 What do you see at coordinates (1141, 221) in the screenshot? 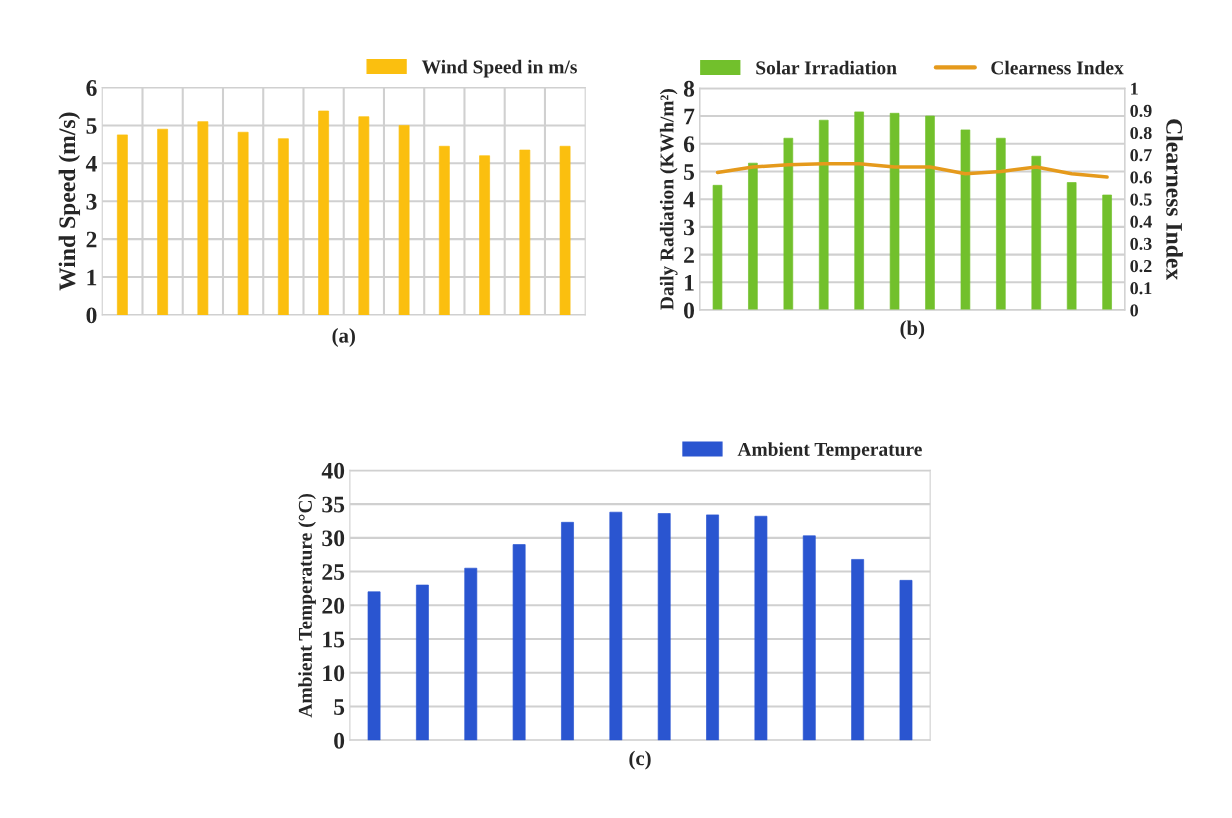
I see `y2-tick-label: 0.4` at bounding box center [1141, 221].